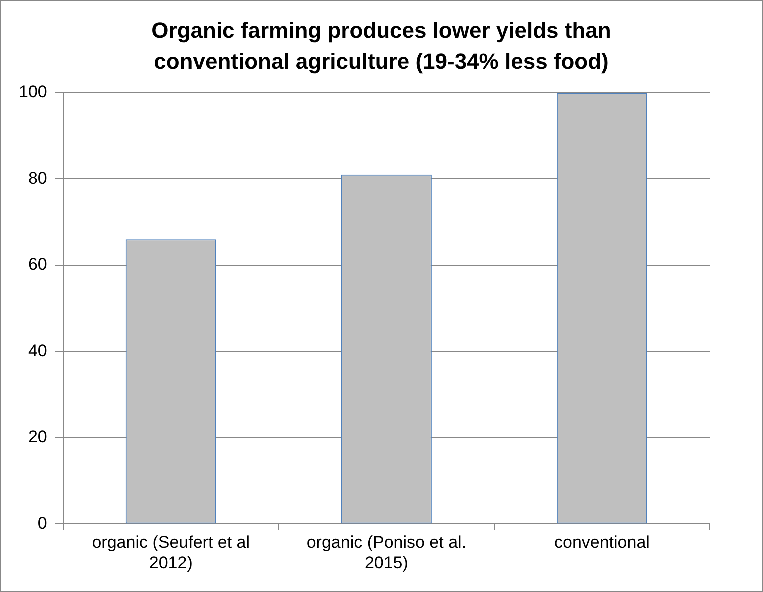 Image resolution: width=763 pixels, height=592 pixels. I want to click on y-tick-label: 60, so click(38, 264).